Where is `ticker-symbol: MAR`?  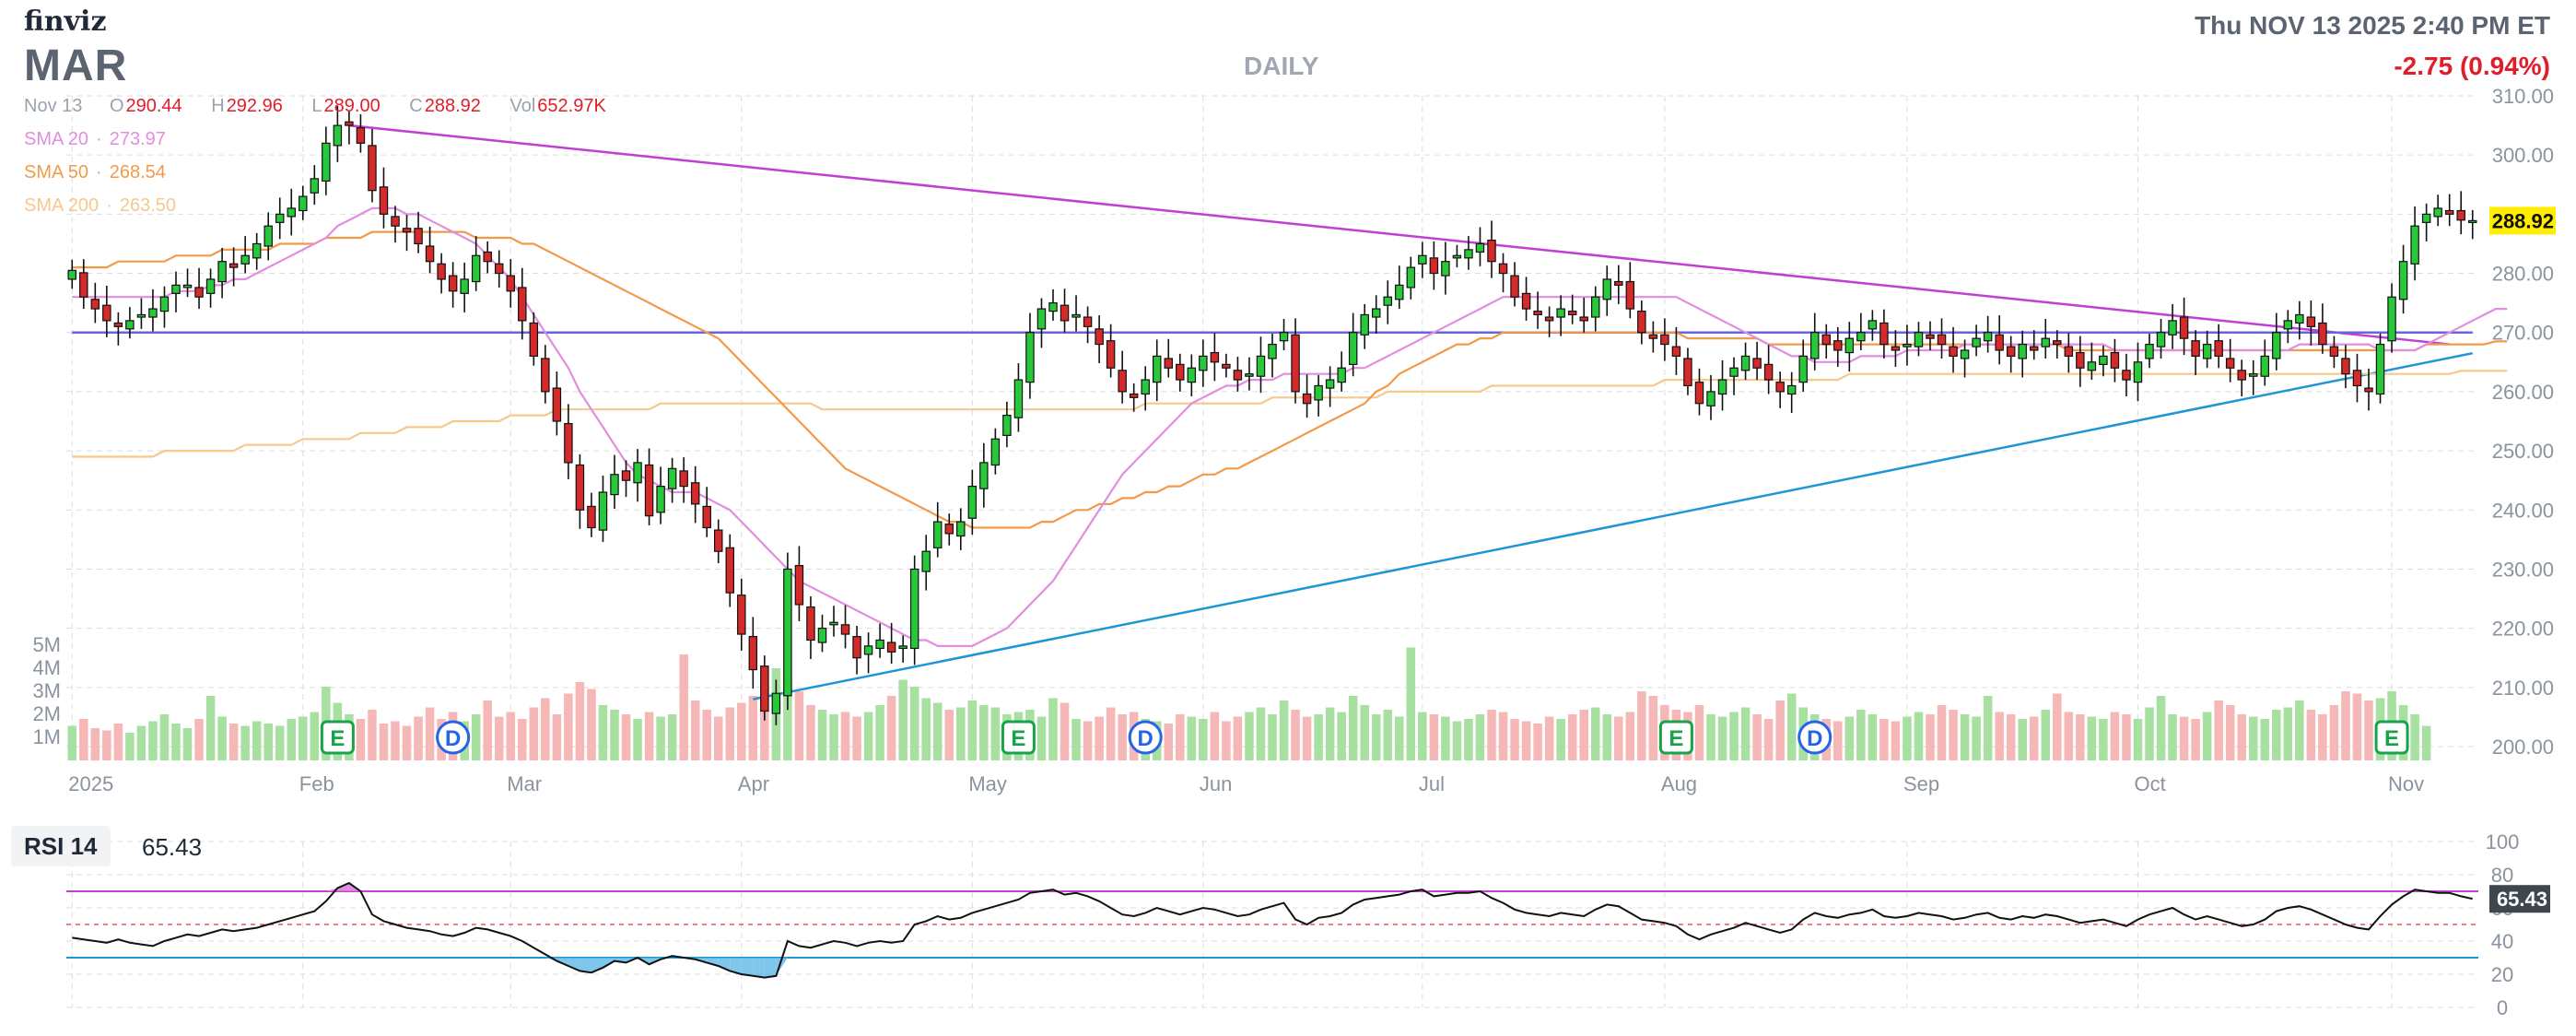
ticker-symbol: MAR is located at coordinates (76, 65).